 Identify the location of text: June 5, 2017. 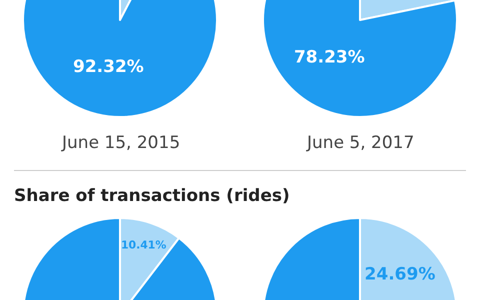
(360, 143).